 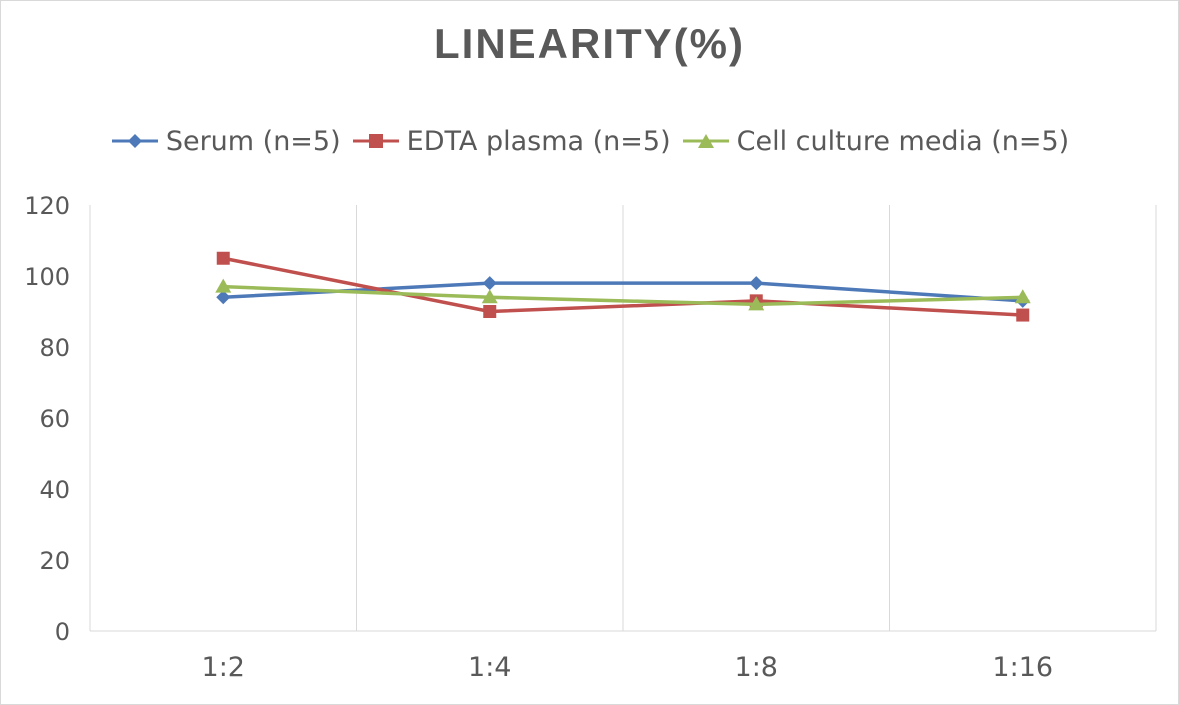 What do you see at coordinates (538, 141) in the screenshot?
I see `legend-label-edta-plasma: EDTA plasma (n=5)` at bounding box center [538, 141].